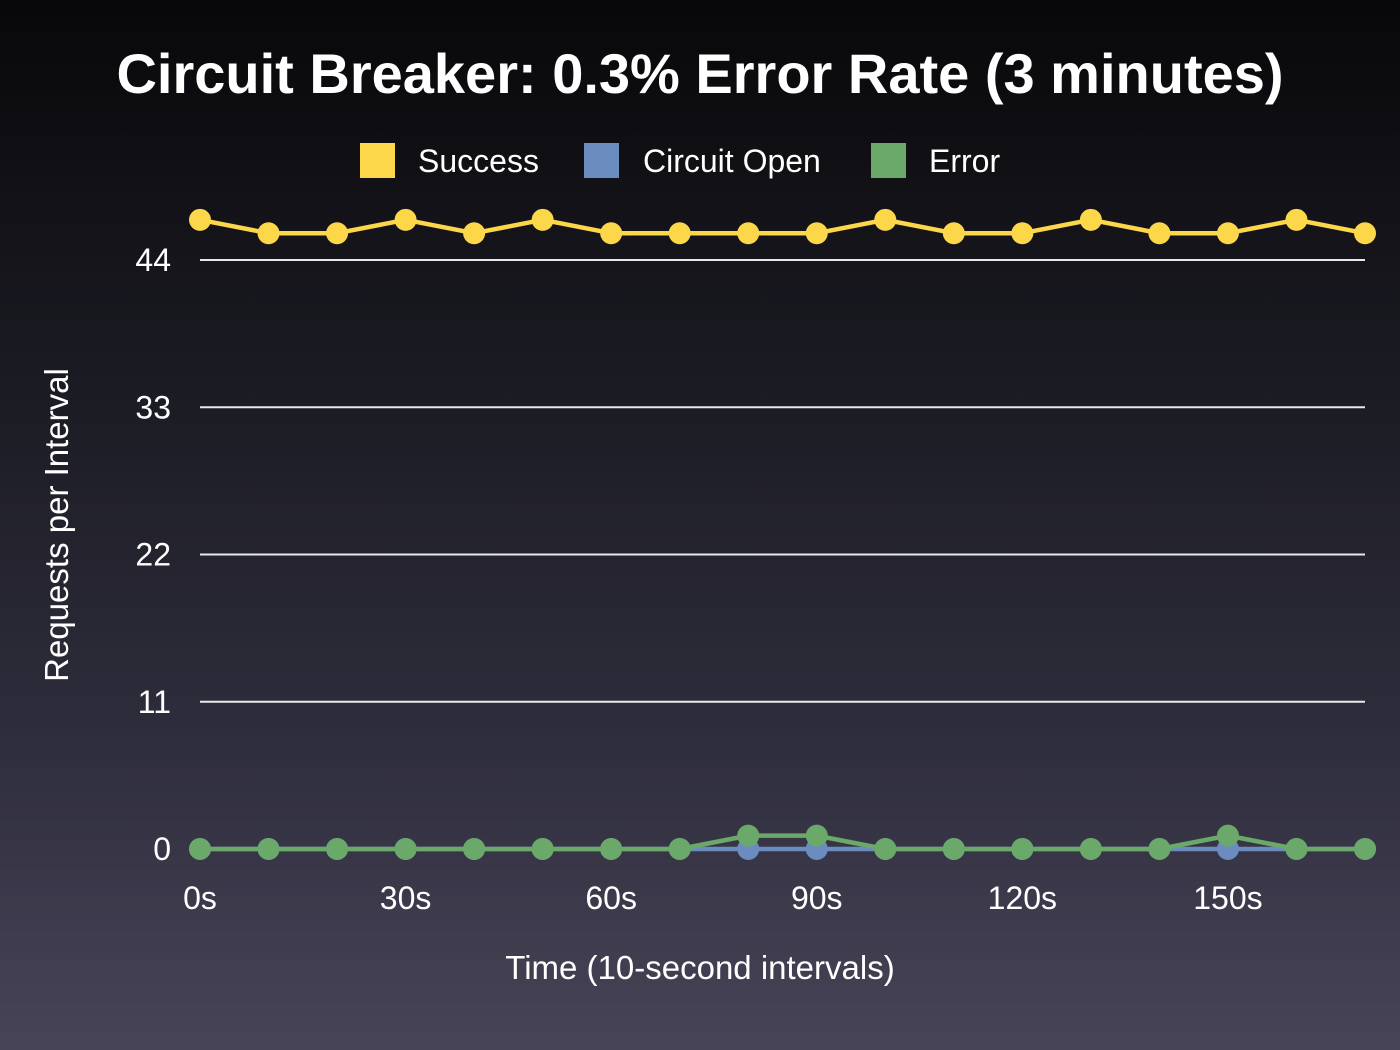 This screenshot has height=1050, width=1400. Describe the element at coordinates (56, 525) in the screenshot. I see `y-axis-label: Requests per Interval` at that location.